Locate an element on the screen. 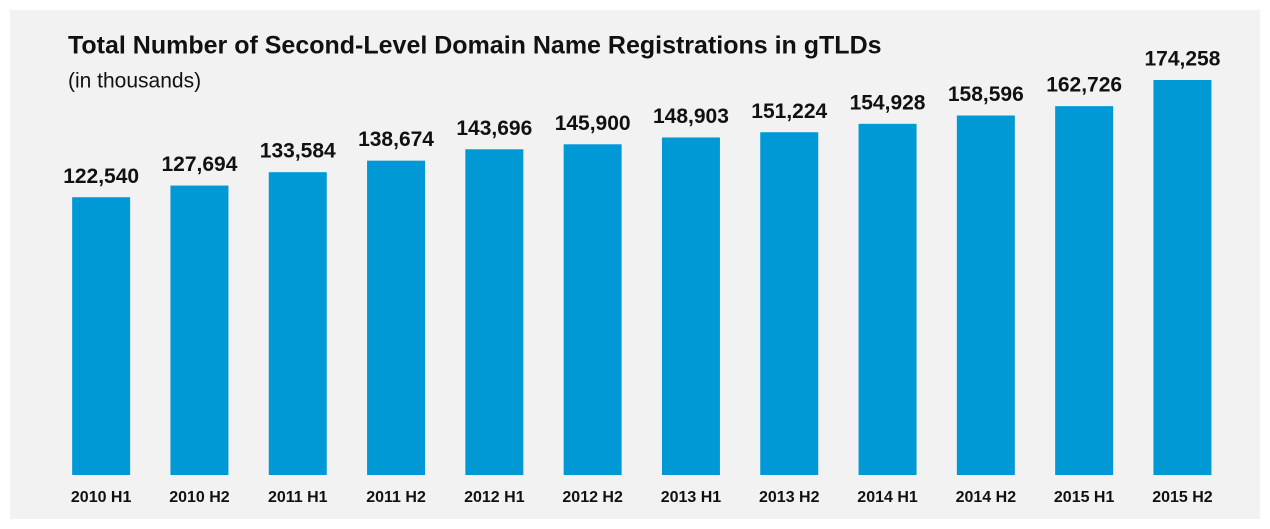 The image size is (1270, 529). x-tick-label: 2014 H1 is located at coordinates (887, 497).